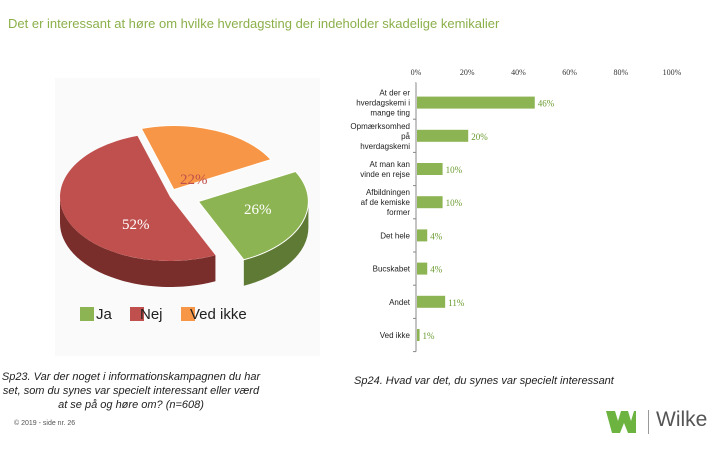  I want to click on pie-slice-ja, so click(253, 215).